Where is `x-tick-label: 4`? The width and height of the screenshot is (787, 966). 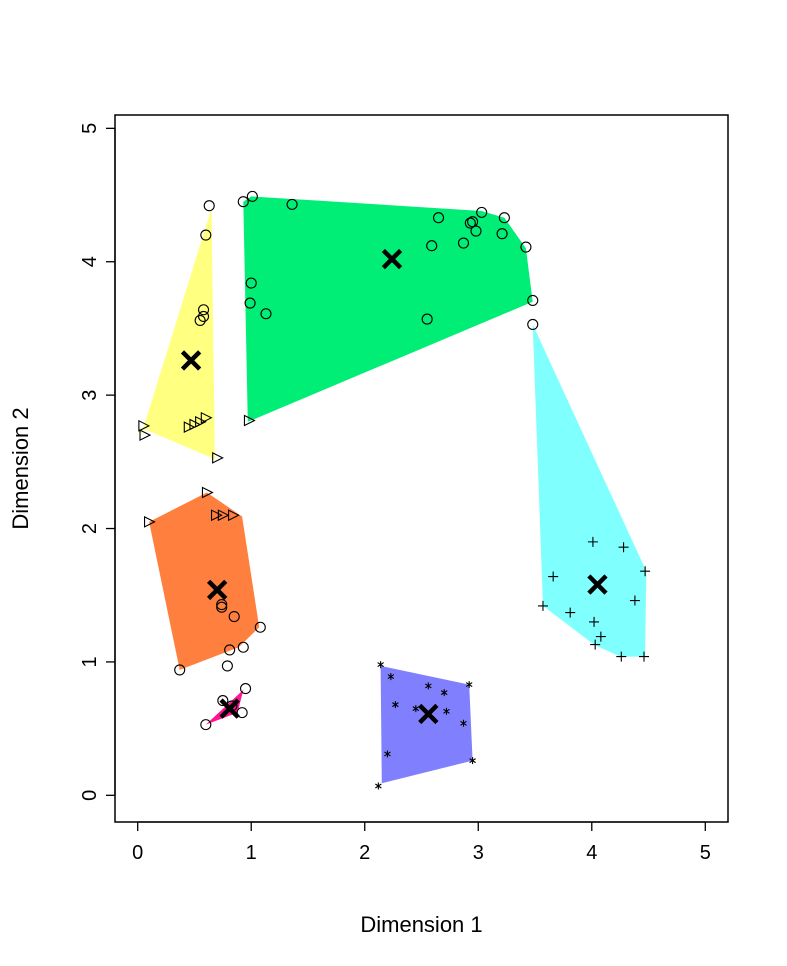
x-tick-label: 4 is located at coordinates (591, 853).